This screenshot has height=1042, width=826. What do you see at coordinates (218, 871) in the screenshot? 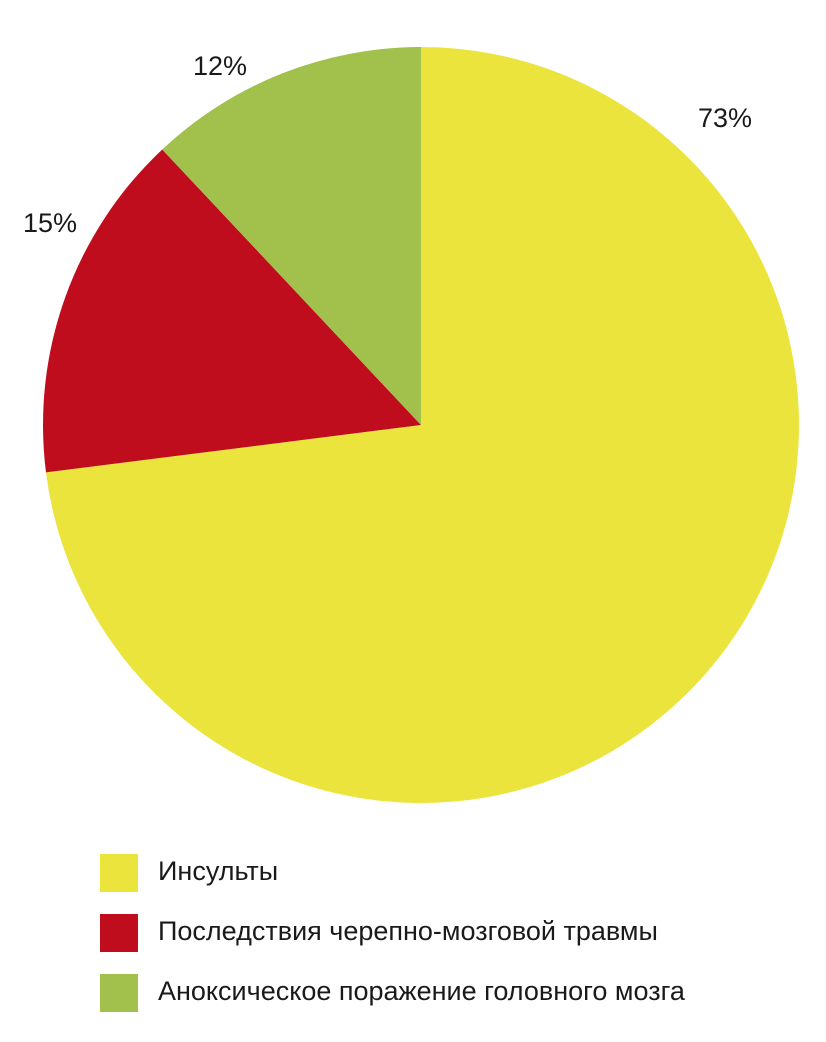
I see `legend-label: Инсульты` at bounding box center [218, 871].